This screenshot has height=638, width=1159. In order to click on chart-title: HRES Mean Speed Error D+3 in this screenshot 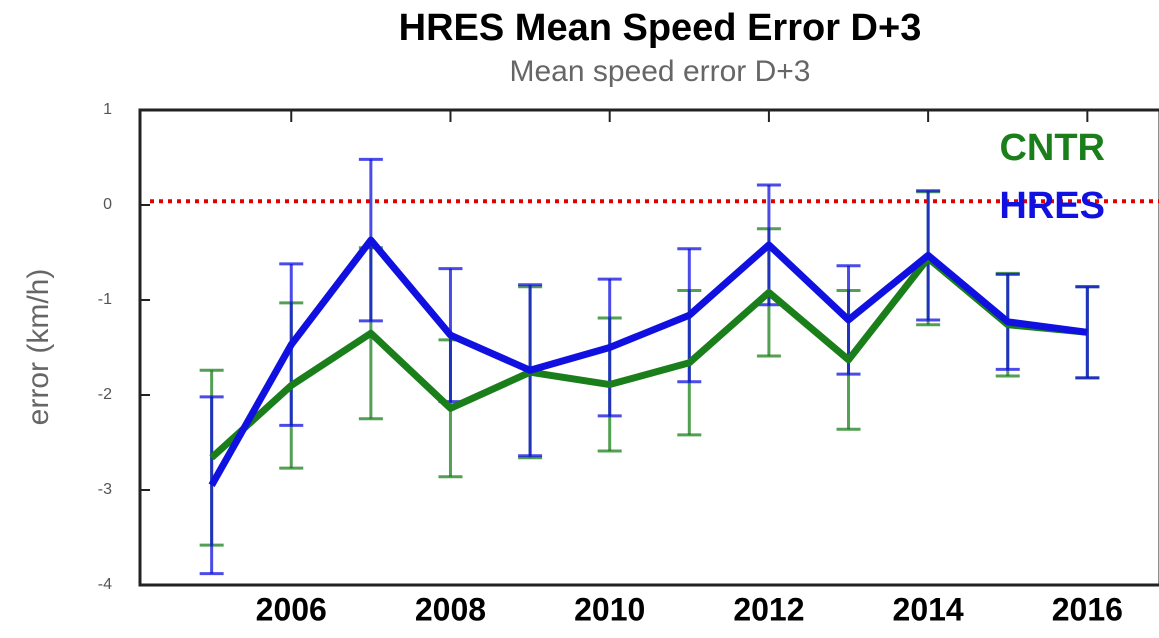, I will do `click(660, 28)`.